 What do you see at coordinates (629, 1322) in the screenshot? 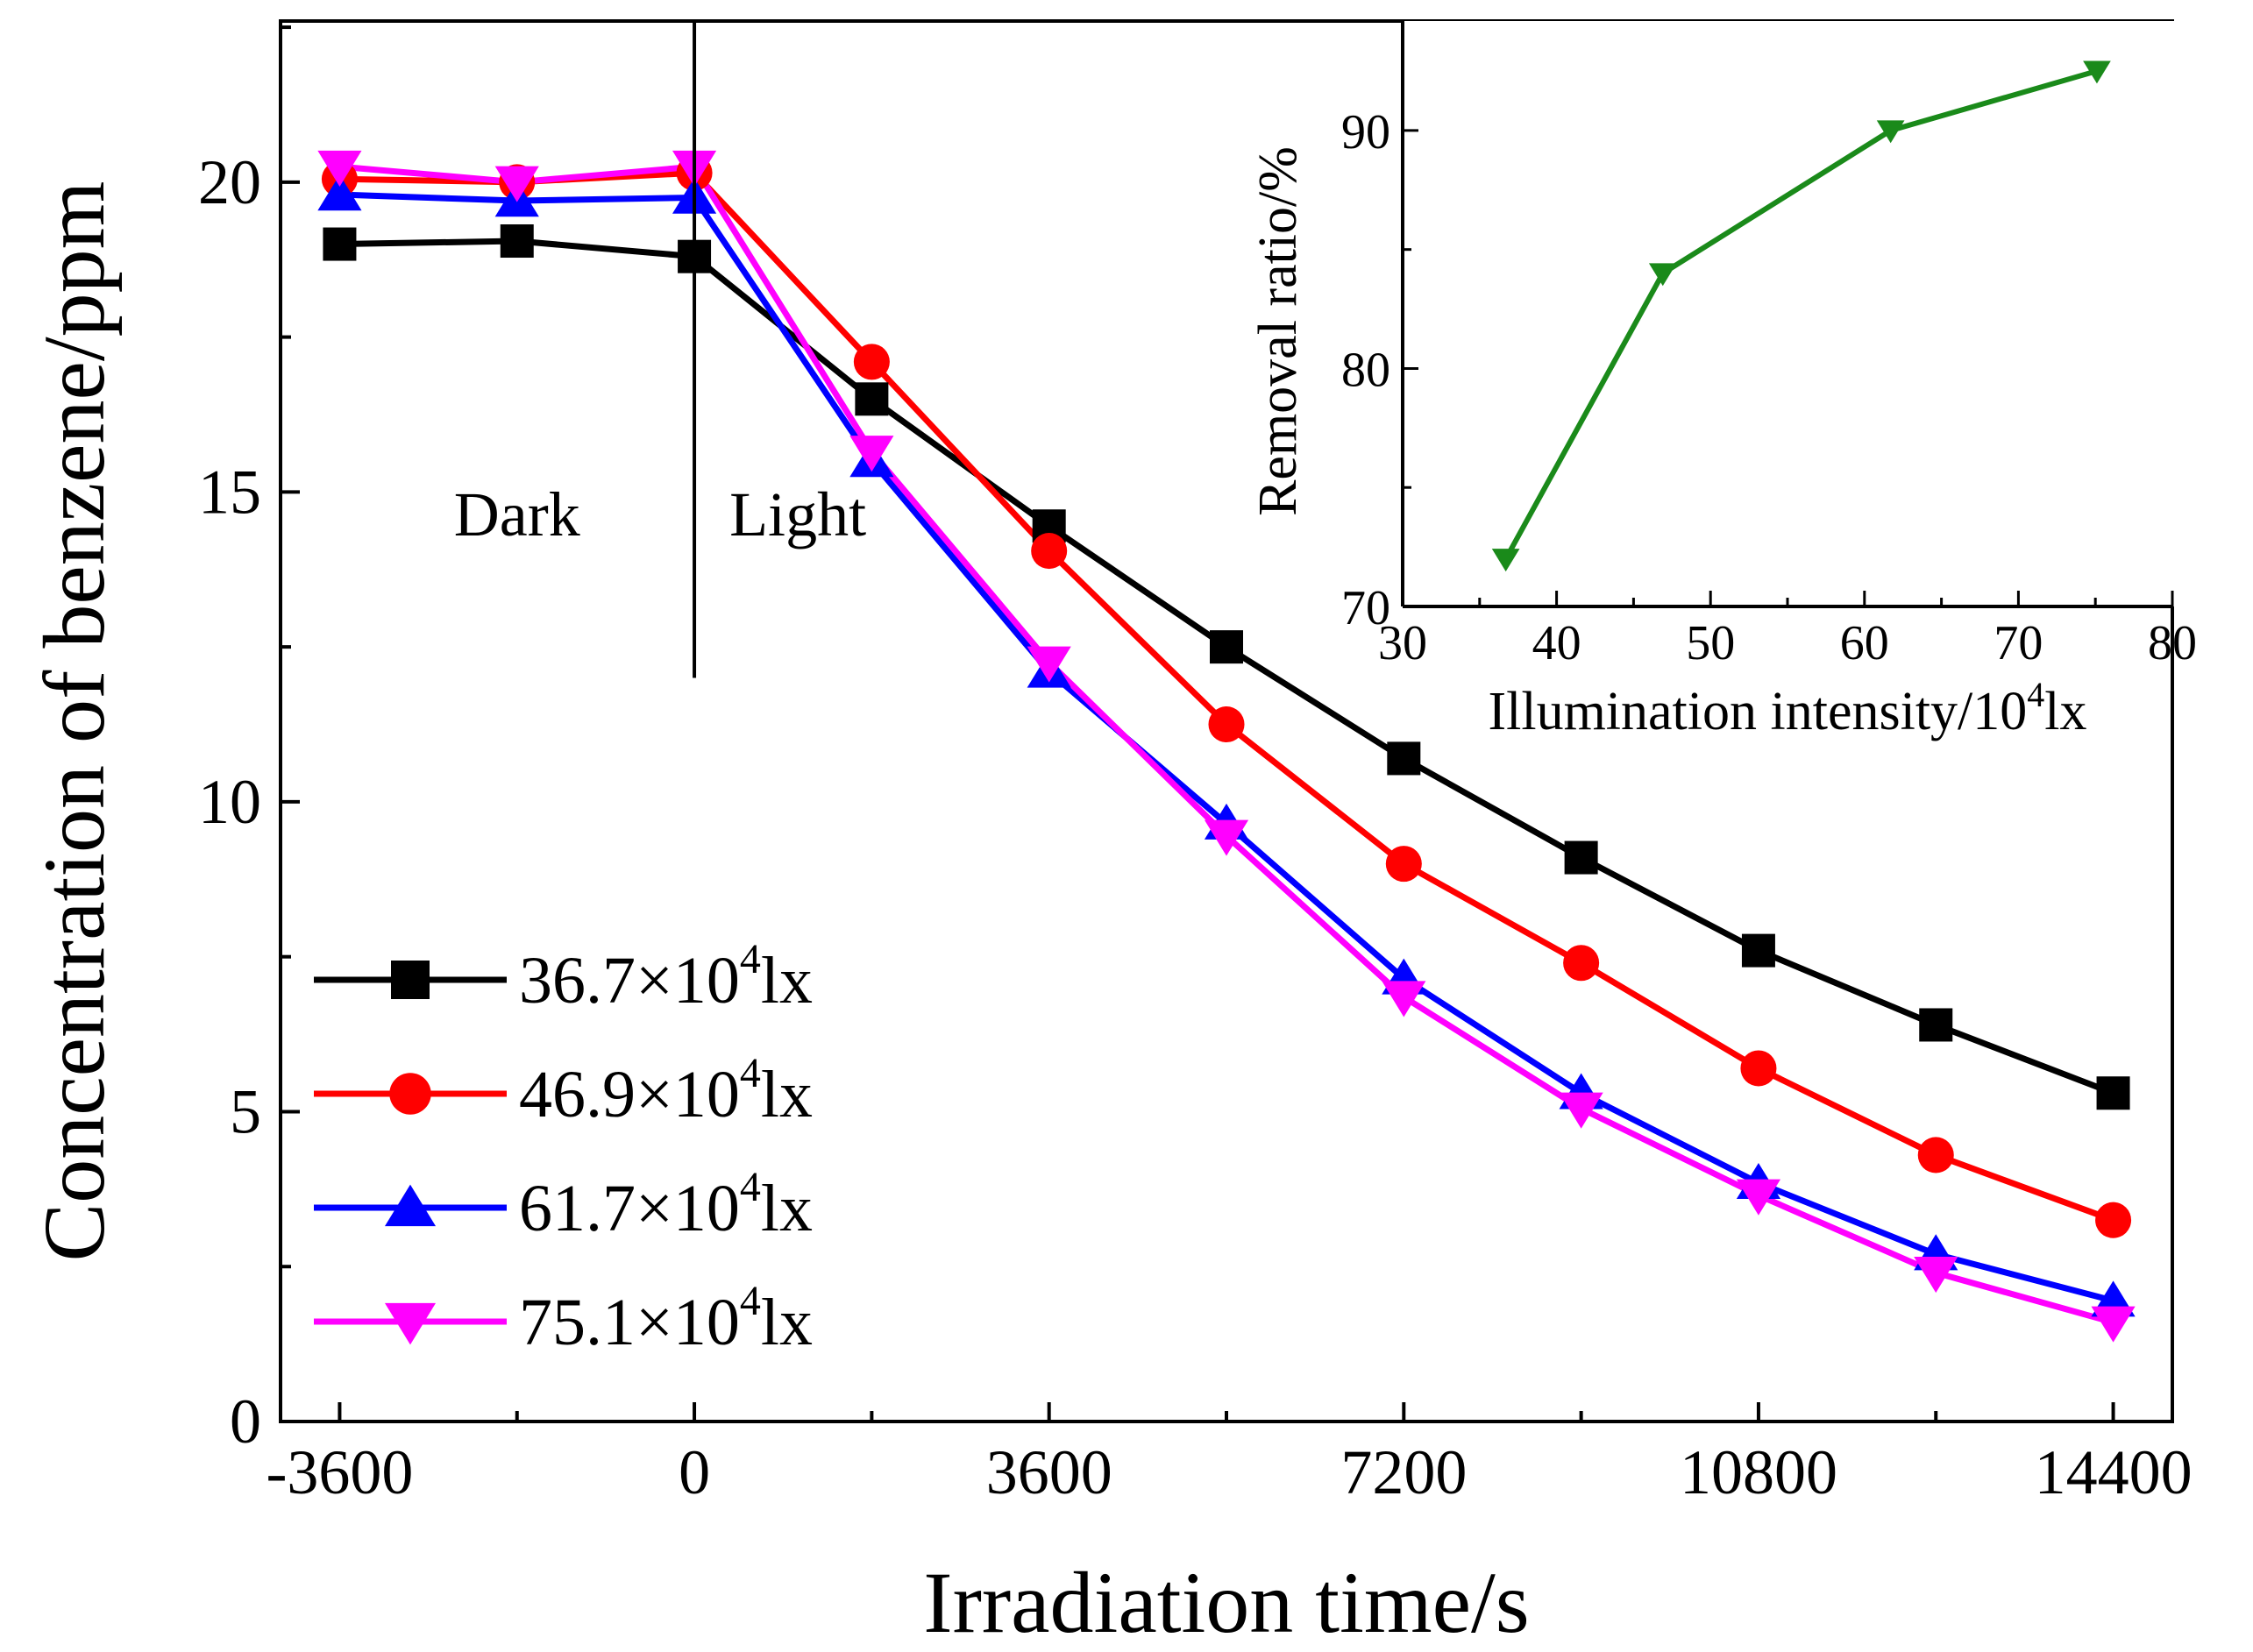
I see `legend-label-main: 75.1×10` at bounding box center [629, 1322].